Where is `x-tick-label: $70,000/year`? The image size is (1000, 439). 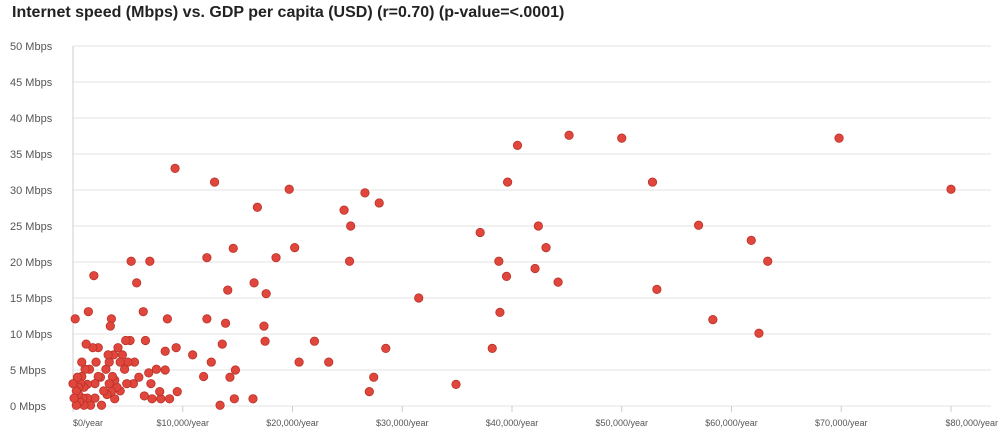
x-tick-label: $70,000/year is located at coordinates (841, 423).